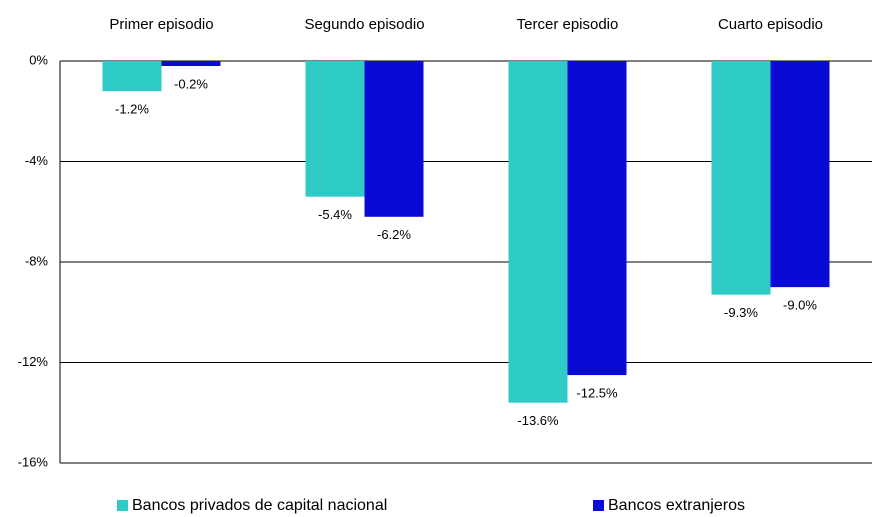 Image resolution: width=883 pixels, height=517 pixels. I want to click on data-label: -1.2%, so click(132, 109).